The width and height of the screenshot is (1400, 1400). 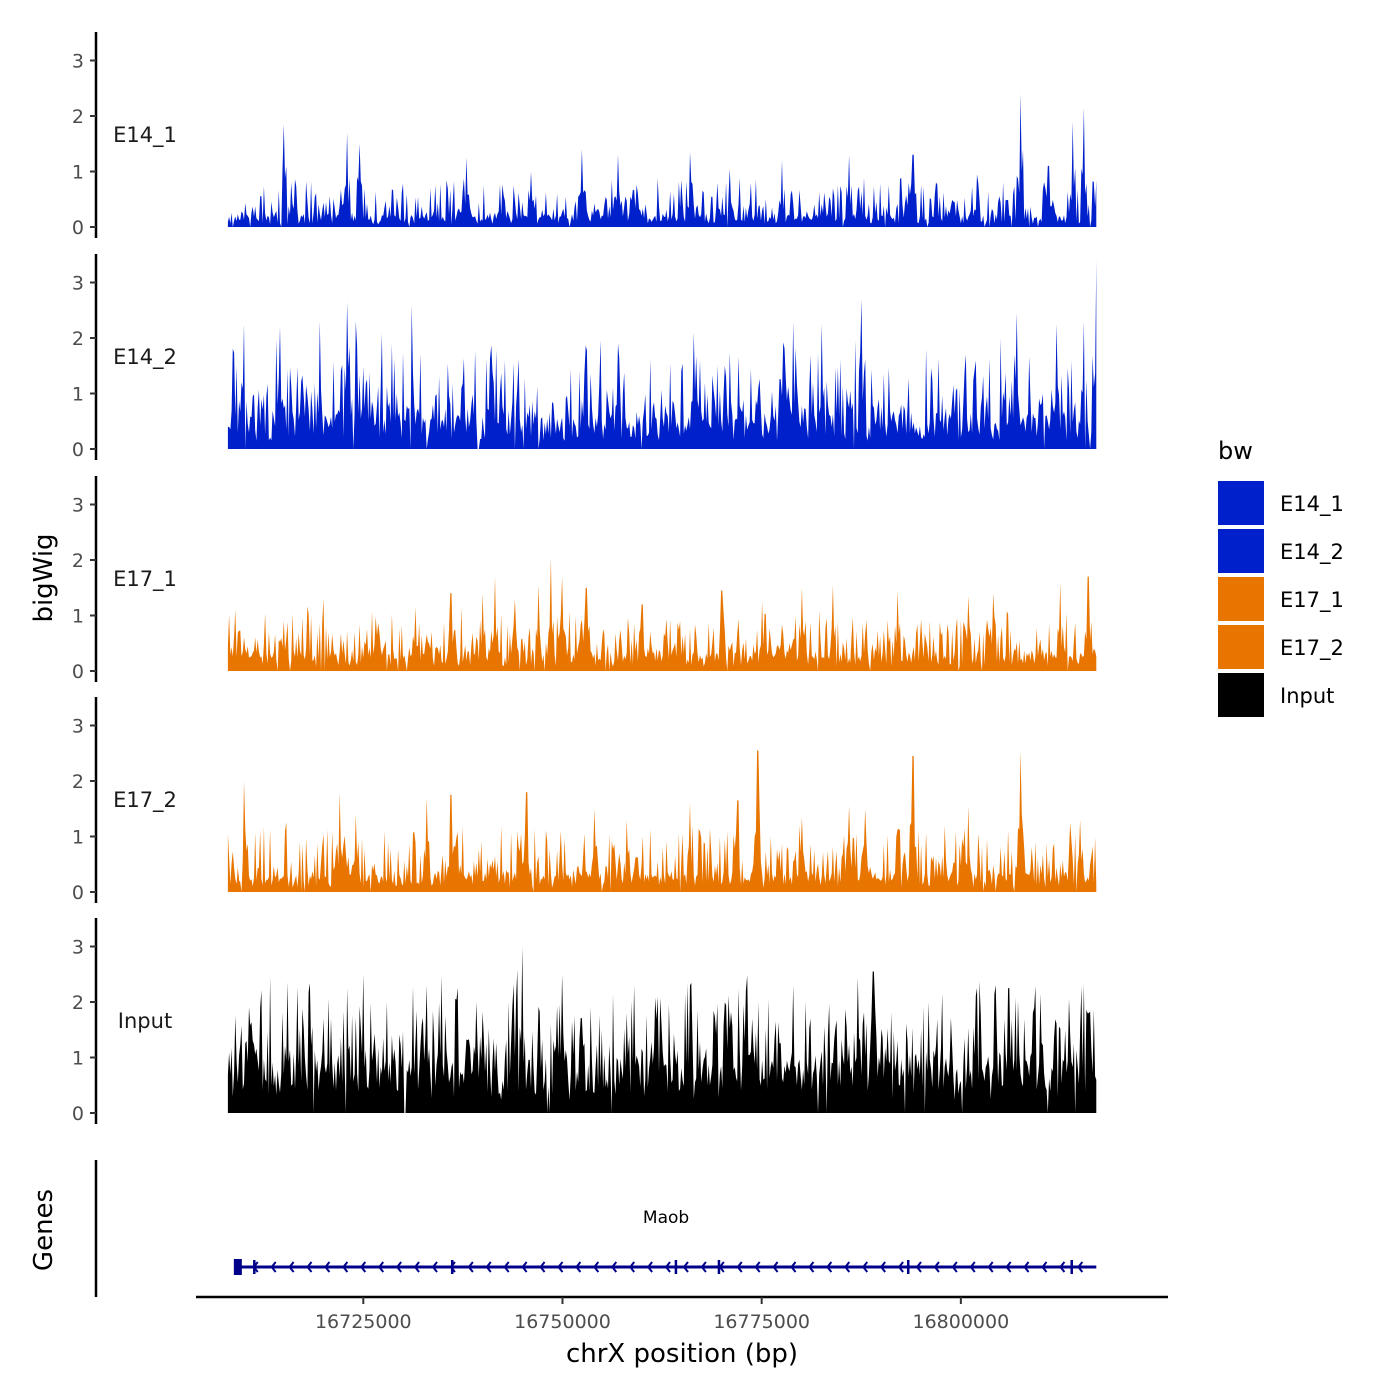 I want to click on track-panel-e17_1: 0 1 2 3 E17_1, so click(x=584, y=579).